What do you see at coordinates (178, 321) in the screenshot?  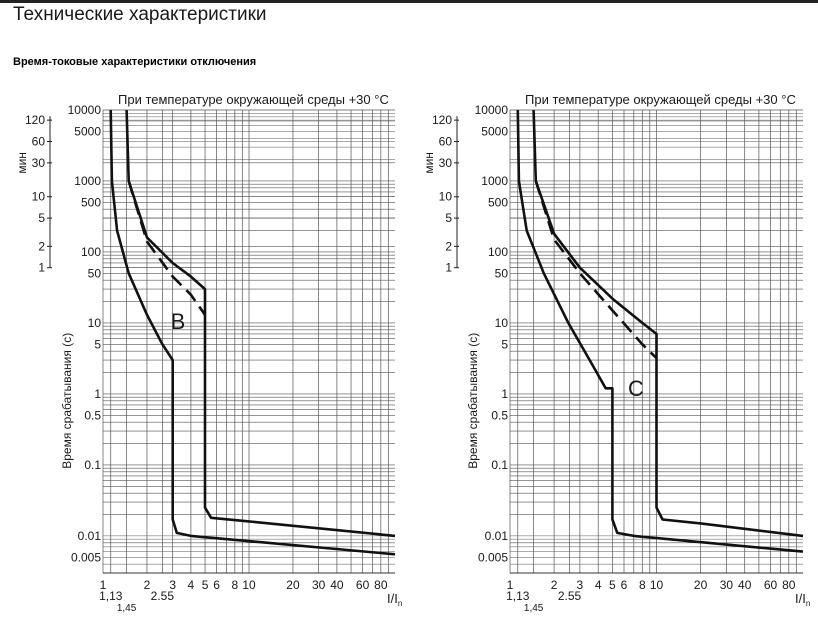 I see `curve-label: B` at bounding box center [178, 321].